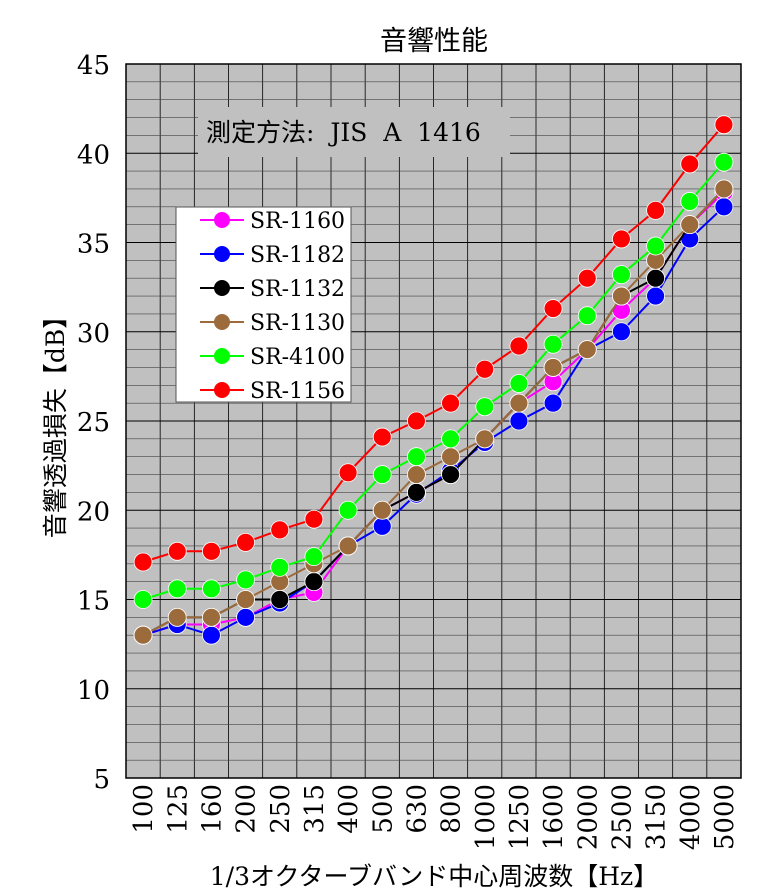 The image size is (769, 896). What do you see at coordinates (691, 817) in the screenshot?
I see `x-tick-label: 4000` at bounding box center [691, 817].